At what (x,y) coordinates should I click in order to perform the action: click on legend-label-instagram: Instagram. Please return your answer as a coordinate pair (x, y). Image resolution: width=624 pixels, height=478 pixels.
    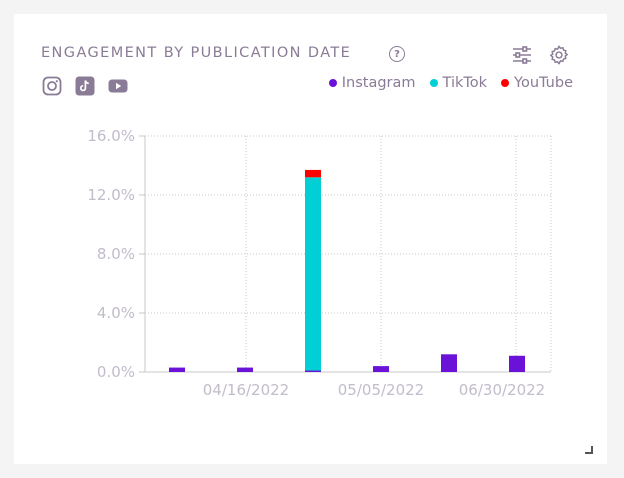
    Looking at the image, I should click on (378, 83).